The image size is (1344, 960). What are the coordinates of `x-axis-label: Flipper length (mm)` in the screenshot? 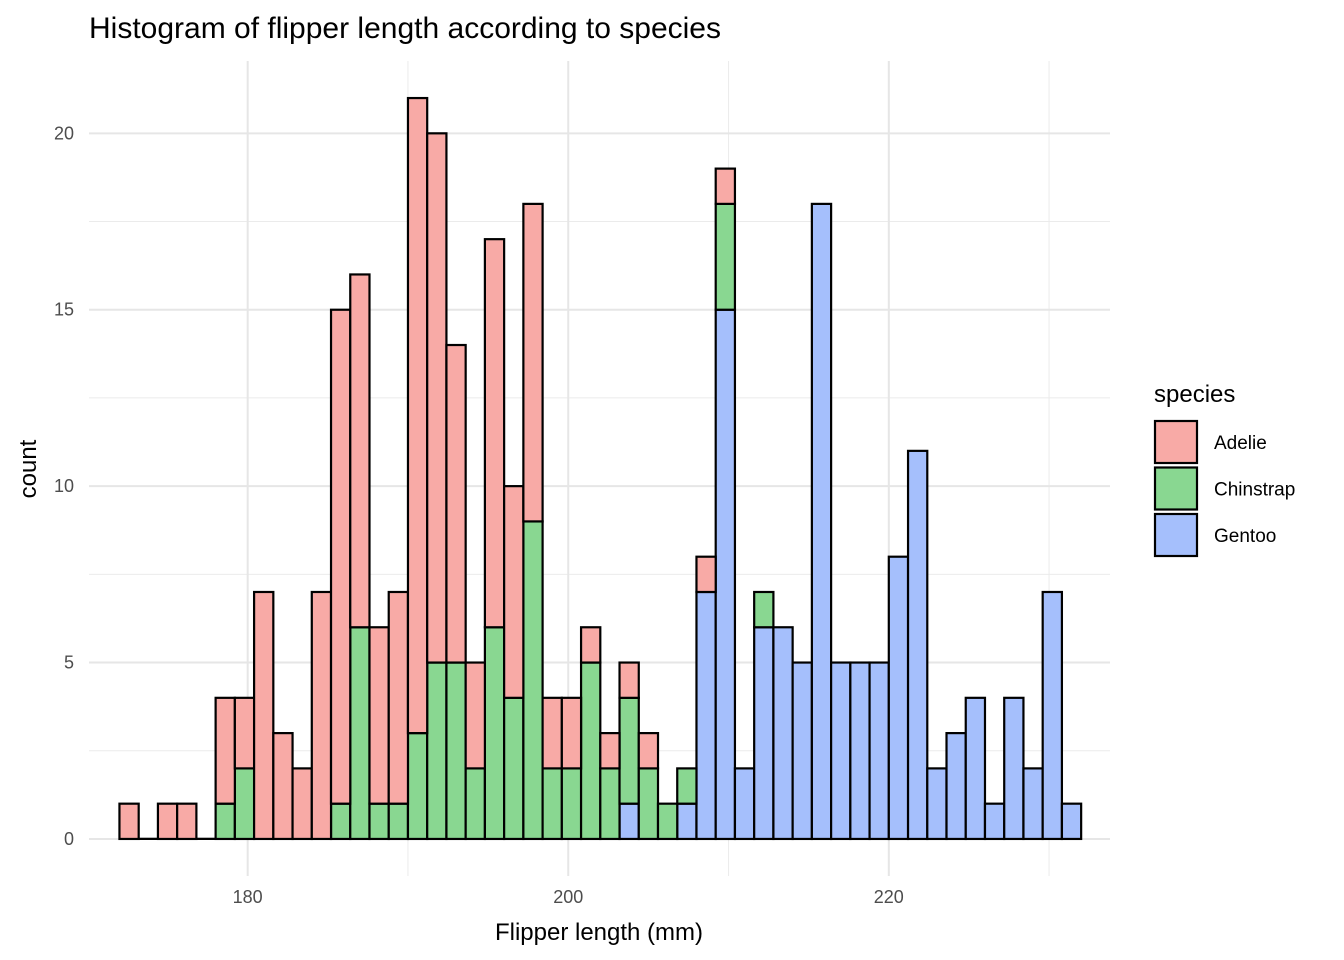 It's located at (599, 932).